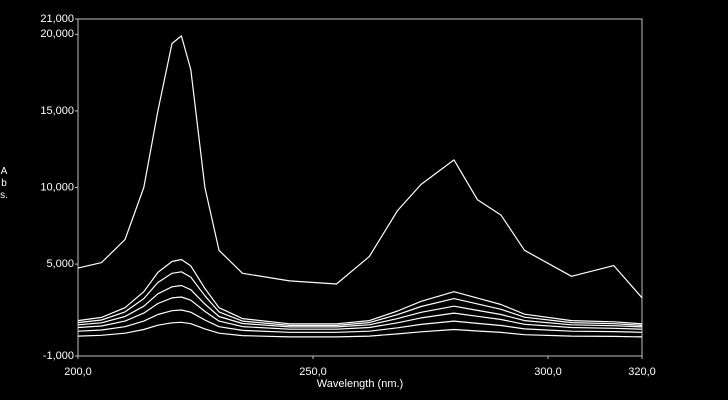 Image resolution: width=728 pixels, height=400 pixels. What do you see at coordinates (642, 372) in the screenshot?
I see `x-tick-label: 320,0` at bounding box center [642, 372].